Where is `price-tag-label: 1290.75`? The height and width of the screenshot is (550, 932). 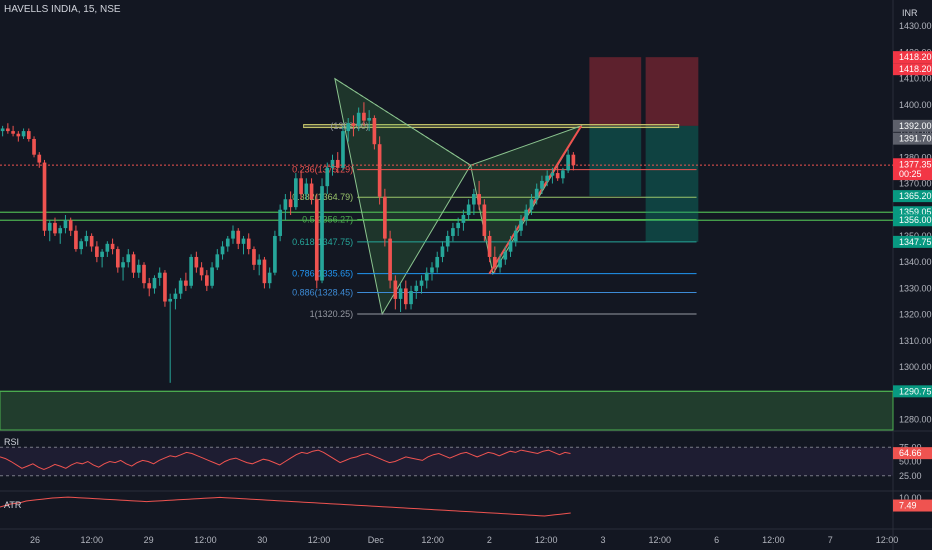 price-tag-label: 1290.75 is located at coordinates (915, 391).